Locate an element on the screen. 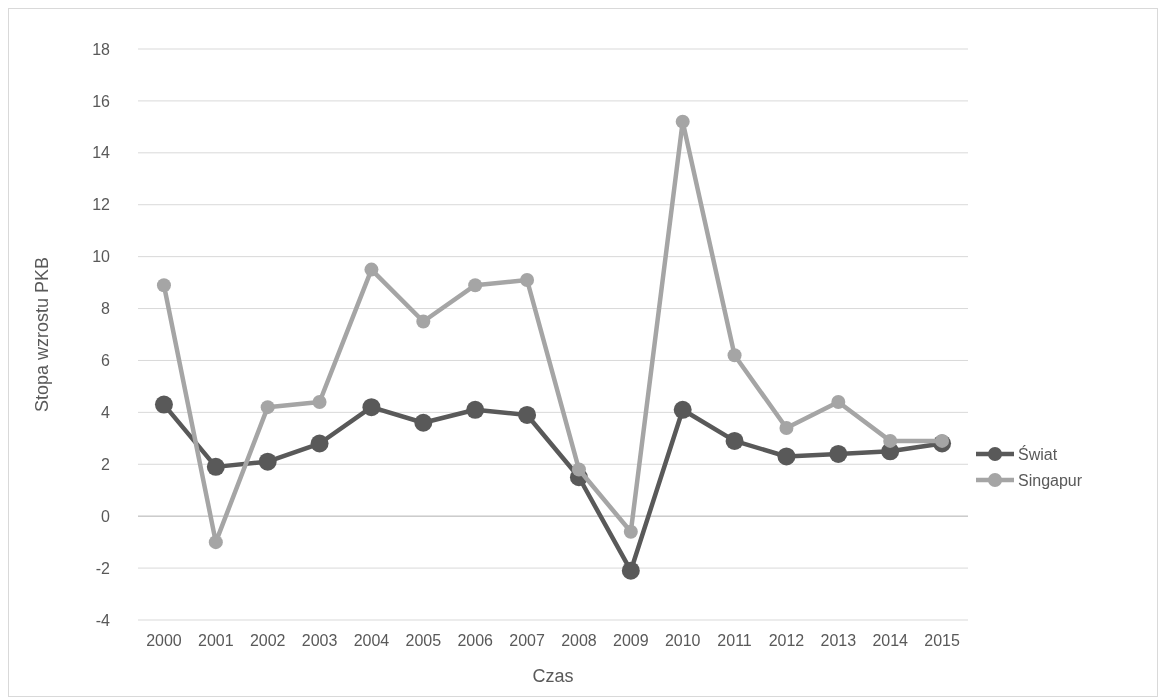 The image size is (1158, 697). y-tick-label: 12 is located at coordinates (101, 205).